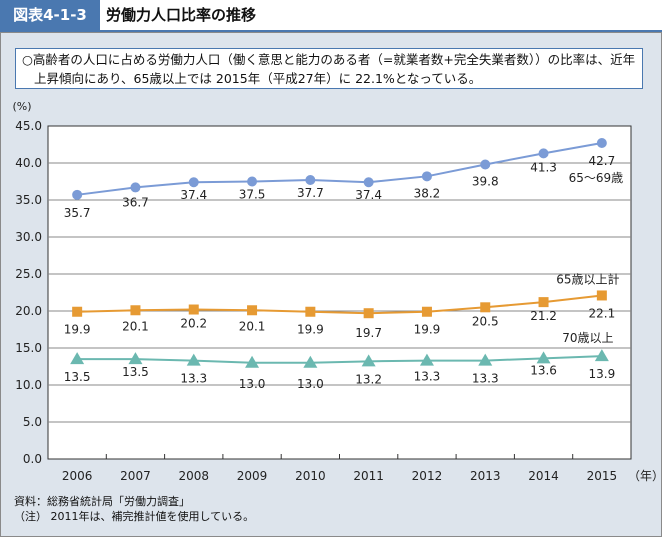 The width and height of the screenshot is (662, 537). I want to click on y-tick-label: 30.0, so click(28, 237).